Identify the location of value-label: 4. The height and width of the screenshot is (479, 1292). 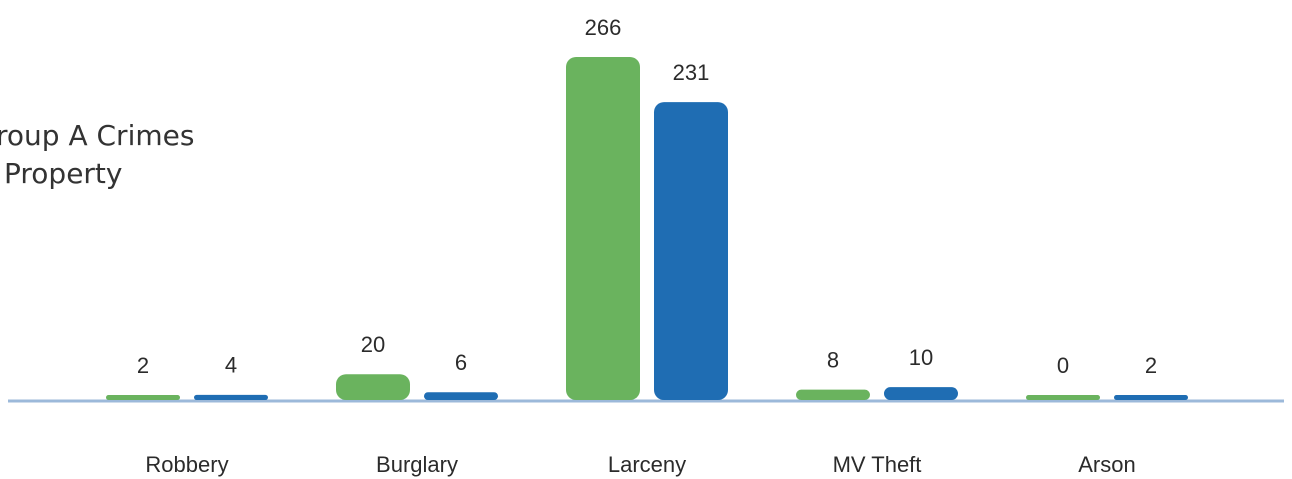
(231, 365).